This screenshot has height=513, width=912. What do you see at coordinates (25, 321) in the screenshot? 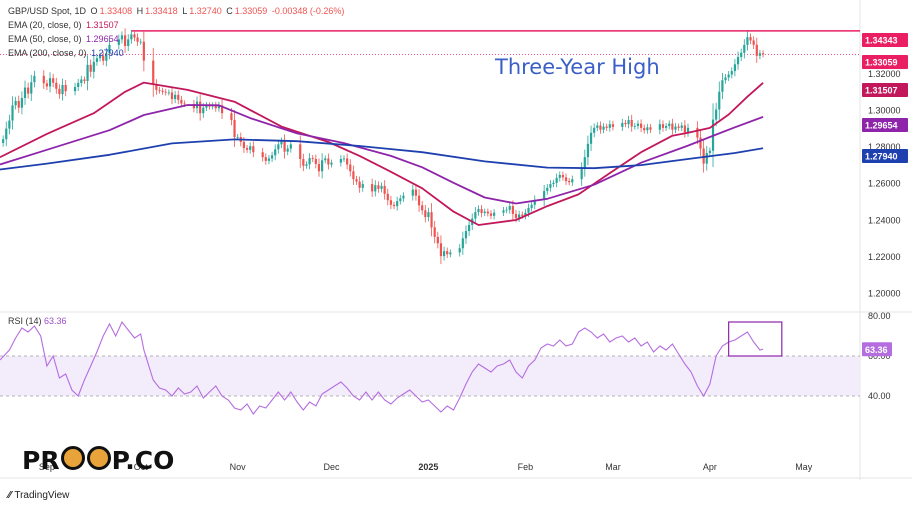
I see `rsi-label: RSI (14)` at bounding box center [25, 321].